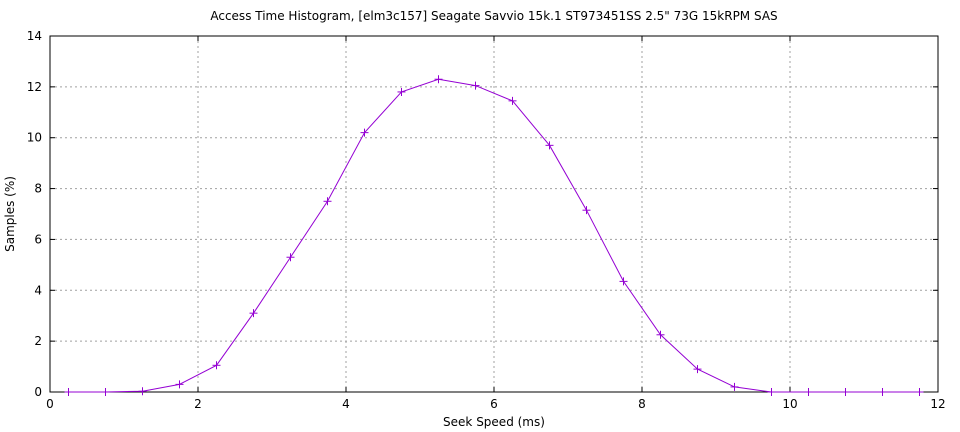  What do you see at coordinates (38, 341) in the screenshot?
I see `y-tick-label: 2` at bounding box center [38, 341].